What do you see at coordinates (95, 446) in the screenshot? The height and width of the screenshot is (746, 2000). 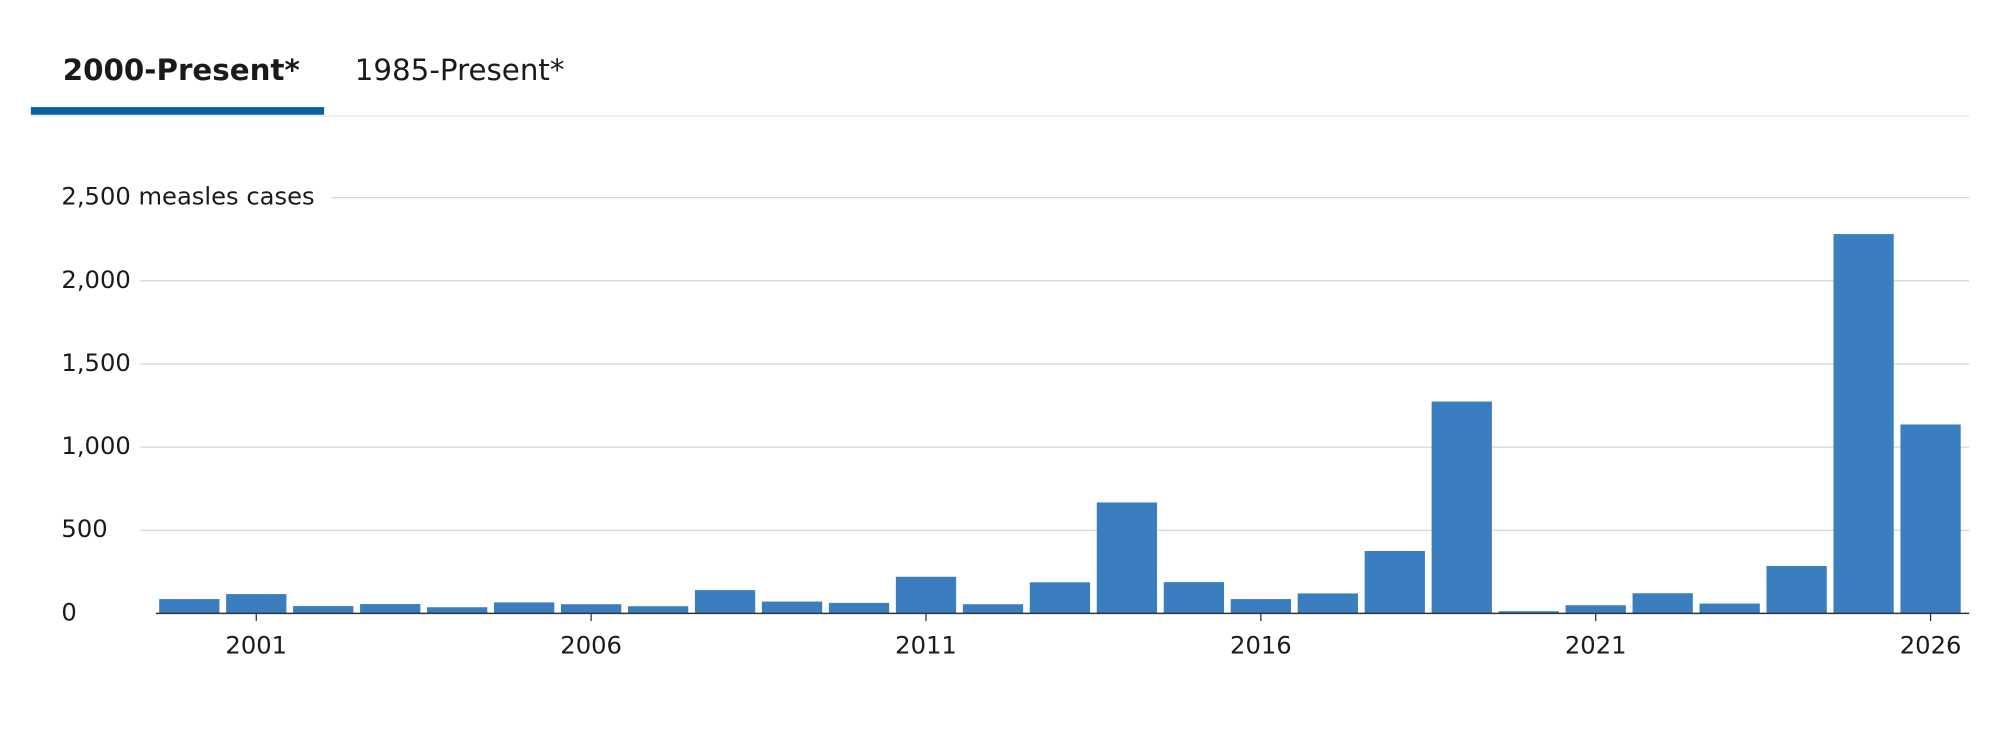 I see `y-tick-label: 1,000` at bounding box center [95, 446].